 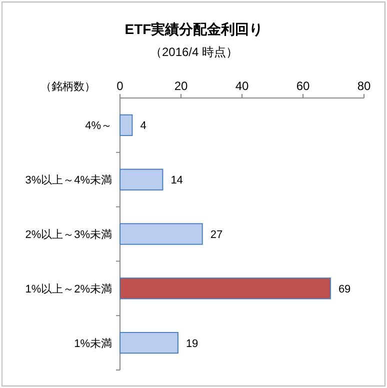 What do you see at coordinates (194, 52) in the screenshot?
I see `subtitle: （2016/4 時点）` at bounding box center [194, 52].